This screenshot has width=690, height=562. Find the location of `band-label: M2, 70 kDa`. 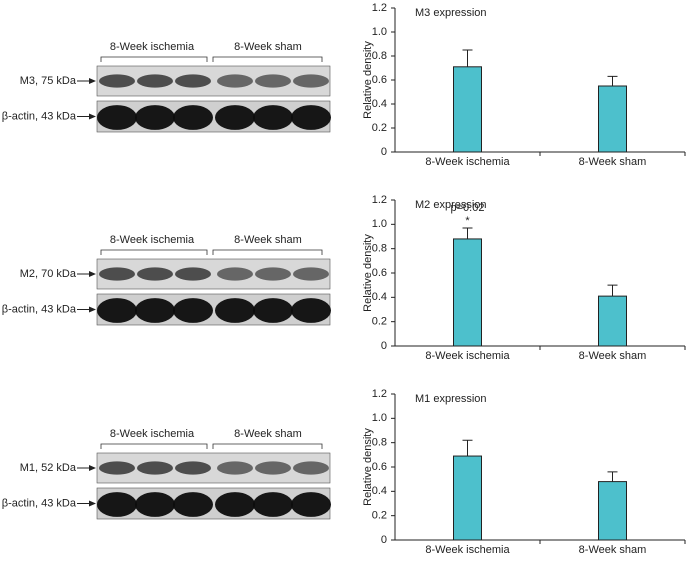

band-label: M2, 70 kDa is located at coordinates (48, 274).